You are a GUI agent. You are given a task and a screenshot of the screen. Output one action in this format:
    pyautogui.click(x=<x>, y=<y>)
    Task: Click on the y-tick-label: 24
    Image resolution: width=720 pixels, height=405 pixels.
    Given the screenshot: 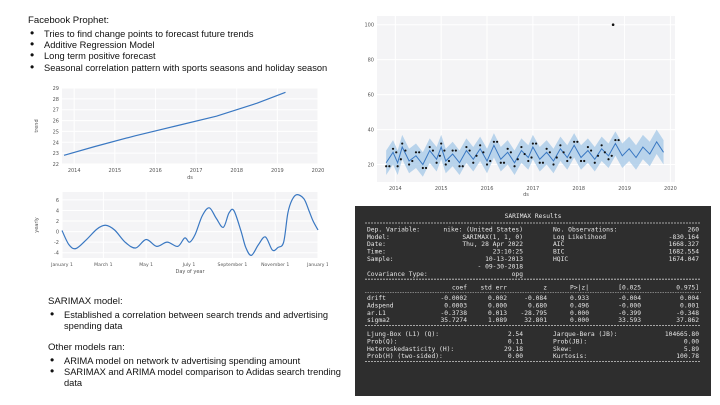 What is the action you would take?
    pyautogui.click(x=56, y=143)
    